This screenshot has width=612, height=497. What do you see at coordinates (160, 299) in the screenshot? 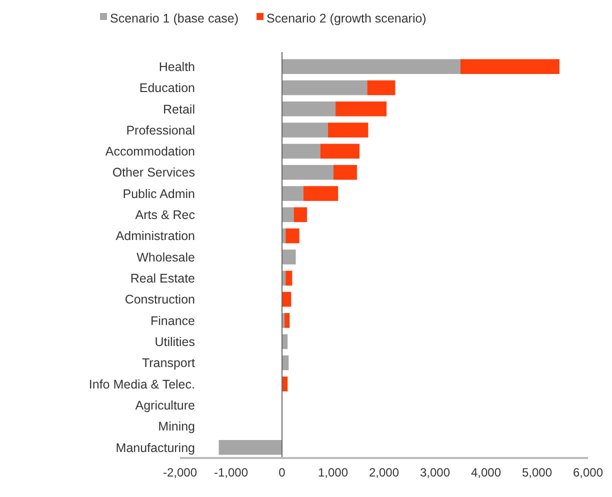
I see `y-tick-label: Construction` at bounding box center [160, 299].